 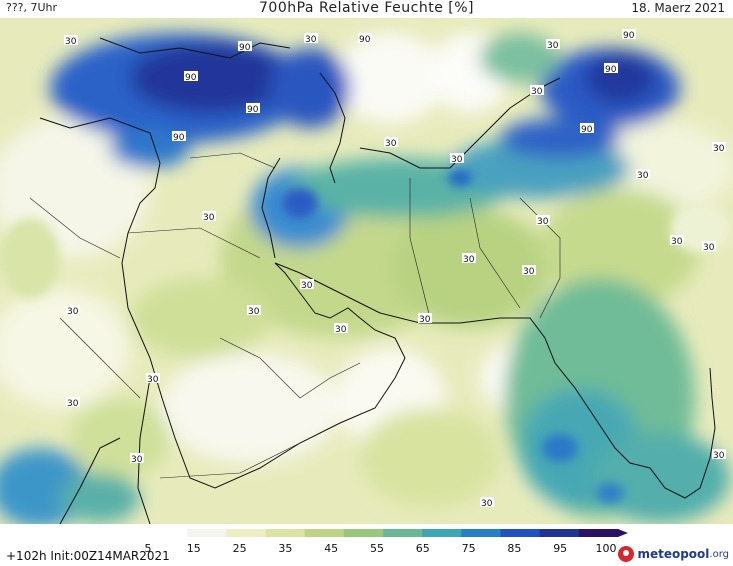 What do you see at coordinates (377, 548) in the screenshot?
I see `colorbar-tick-label: 55` at bounding box center [377, 548].